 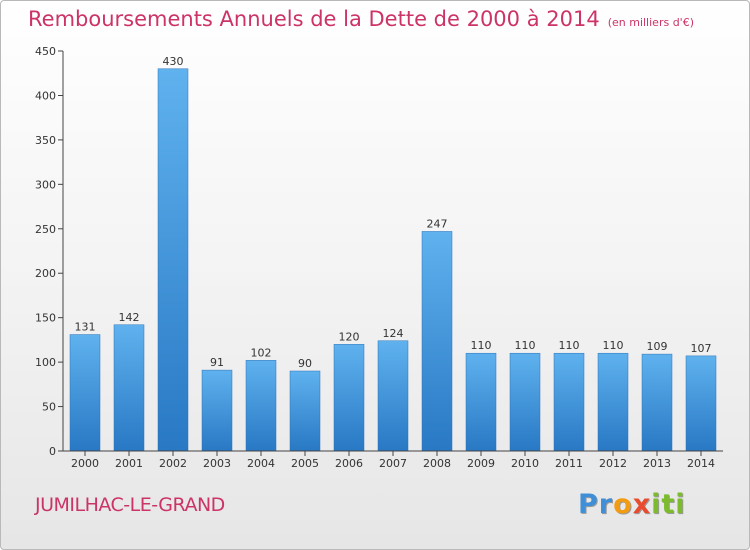 I want to click on y-tick-label: 200, so click(x=45, y=273).